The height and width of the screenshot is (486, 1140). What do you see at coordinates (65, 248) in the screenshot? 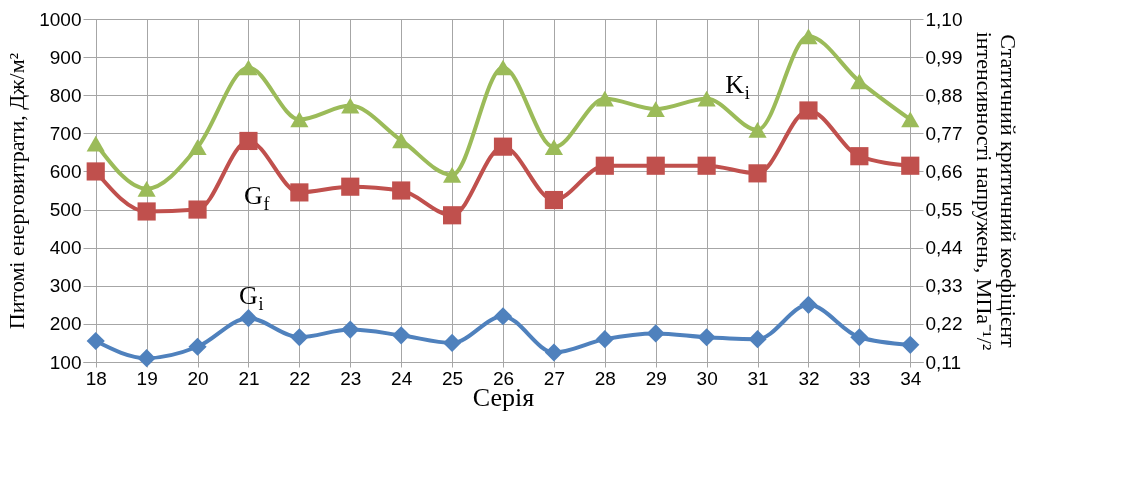
I see `y-tick-label: 400` at bounding box center [65, 248].